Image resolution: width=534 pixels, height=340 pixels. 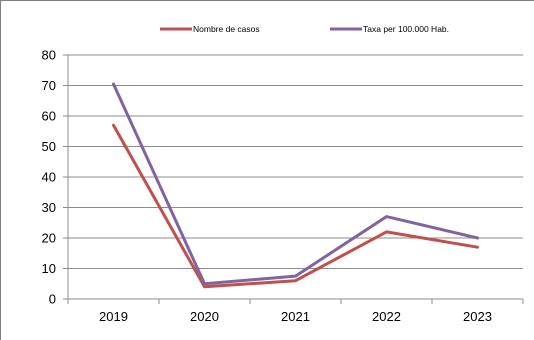 I want to click on x-tick-label-2022: 2022, so click(x=386, y=316).